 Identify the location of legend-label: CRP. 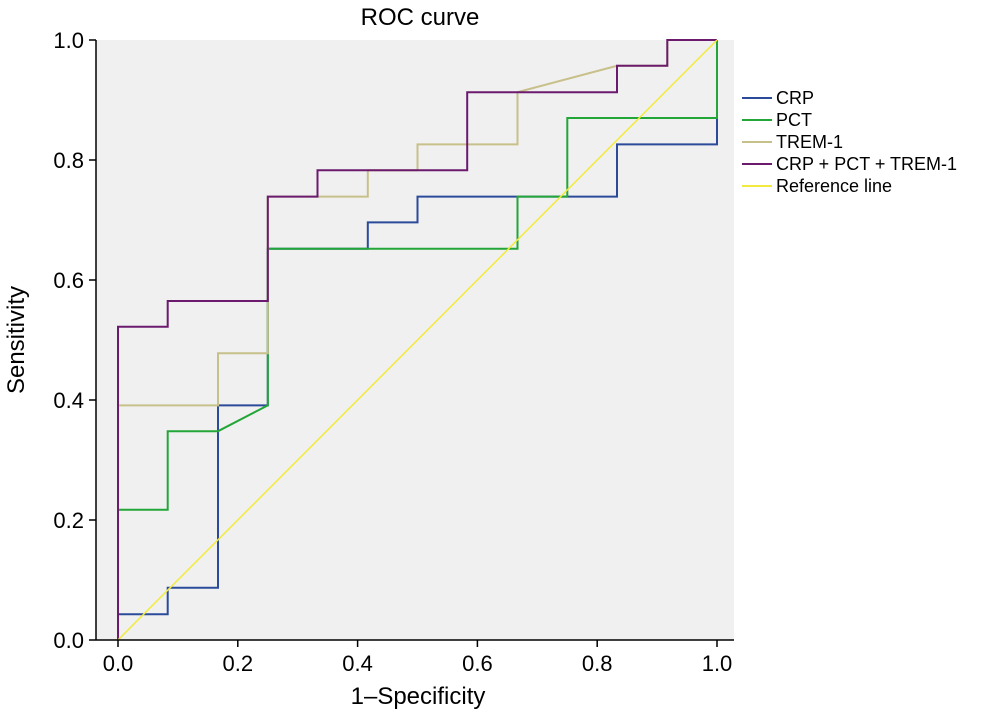
(795, 98).